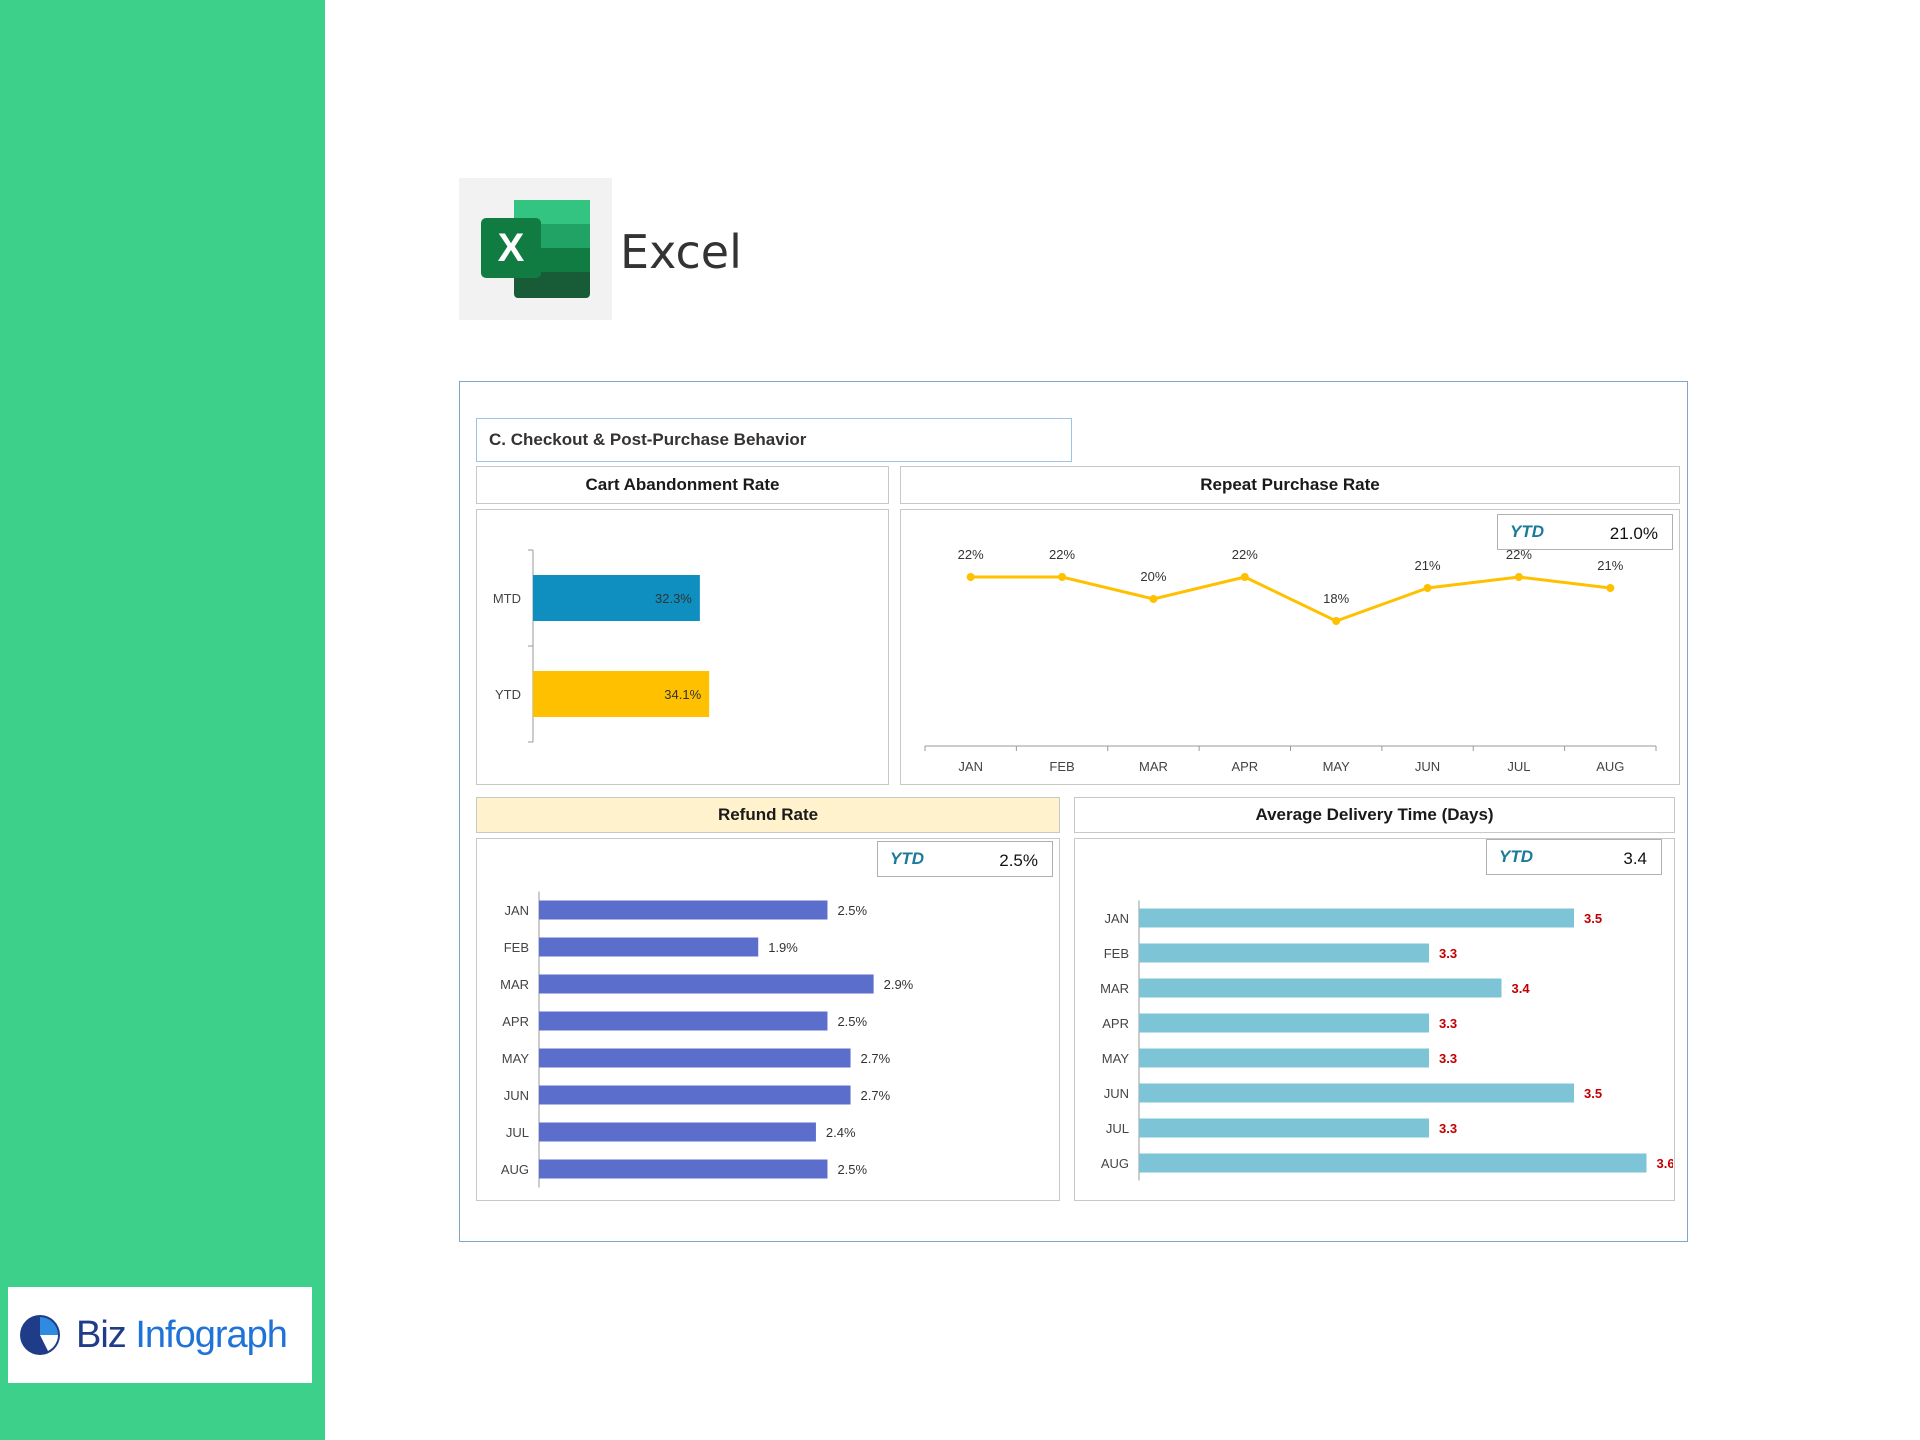  What do you see at coordinates (511, 248) in the screenshot?
I see `svg-text: X` at bounding box center [511, 248].